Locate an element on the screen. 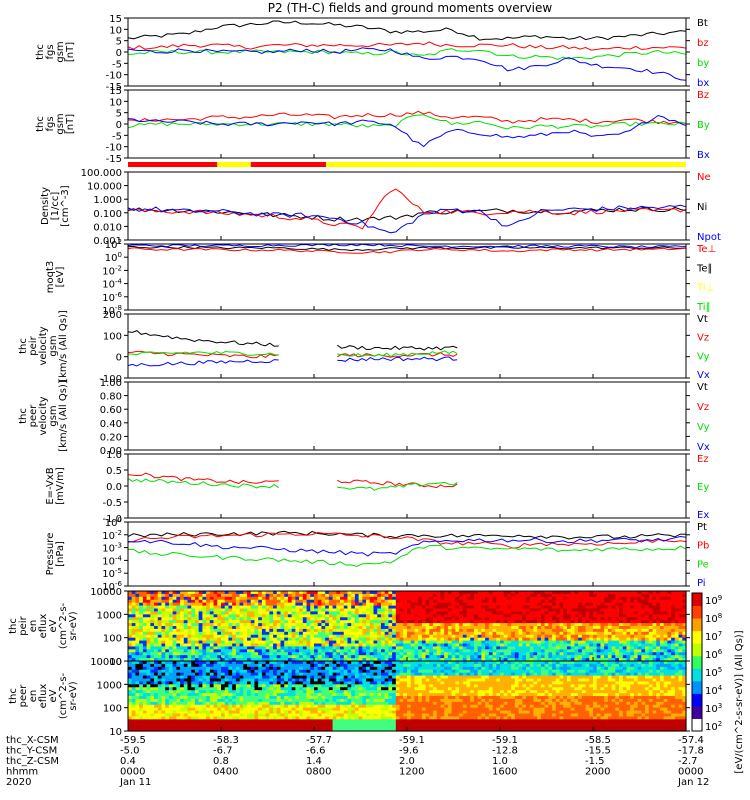 Image resolution: width=750 pixels, height=800 pixels. ytick-label: 0.20 is located at coordinates (111, 437).